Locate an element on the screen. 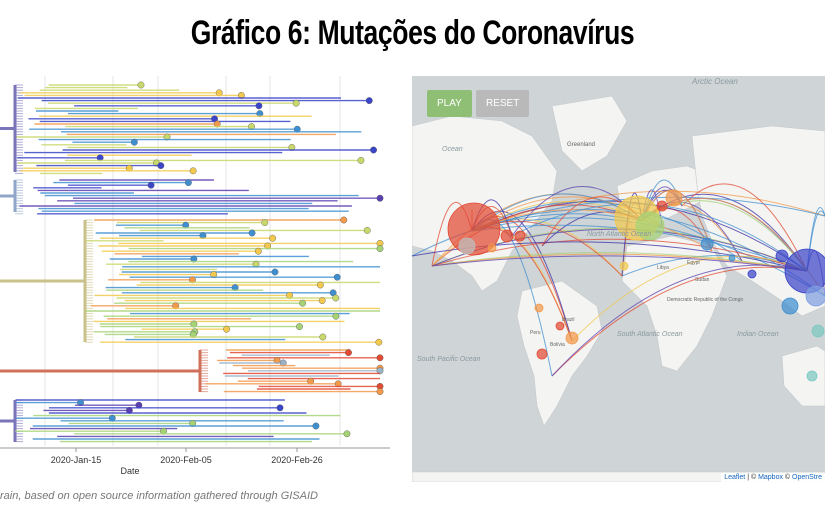 The height and width of the screenshot is (510, 825). ocean-label-arctic: Arctic Ocean is located at coordinates (714, 81).